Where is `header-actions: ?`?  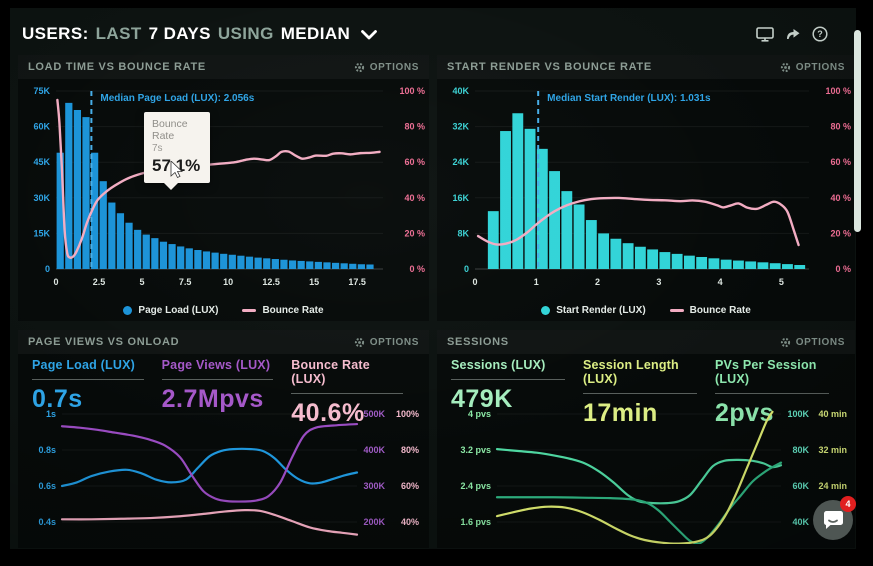 header-actions: ? is located at coordinates (792, 34).